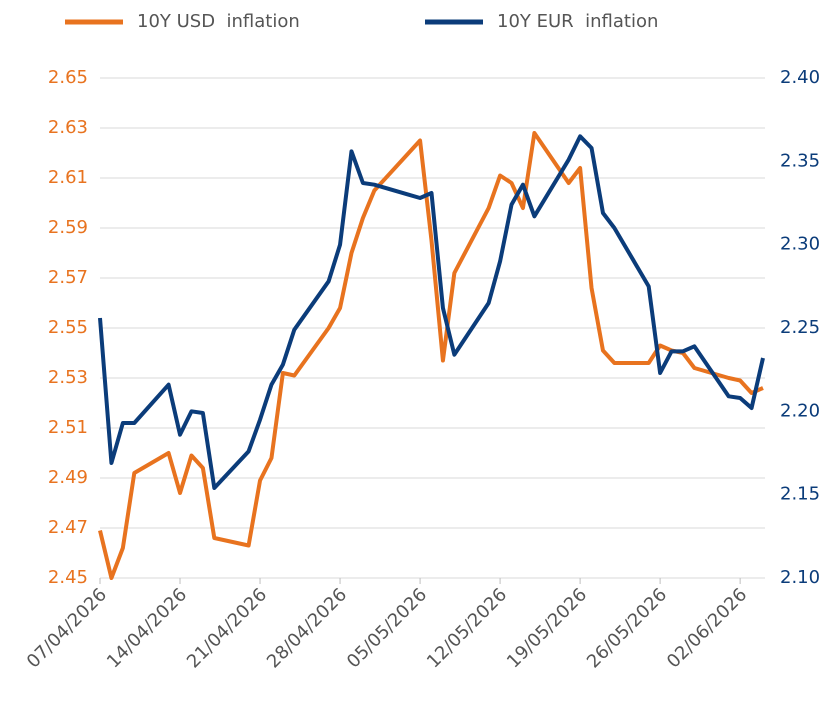  What do you see at coordinates (68, 77) in the screenshot?
I see `y-tick-label: 2.65` at bounding box center [68, 77].